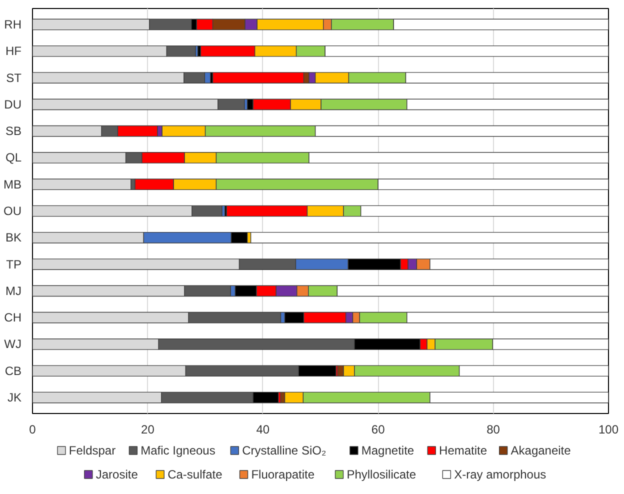  I want to click on y-tick-label: SB, so click(13, 131).